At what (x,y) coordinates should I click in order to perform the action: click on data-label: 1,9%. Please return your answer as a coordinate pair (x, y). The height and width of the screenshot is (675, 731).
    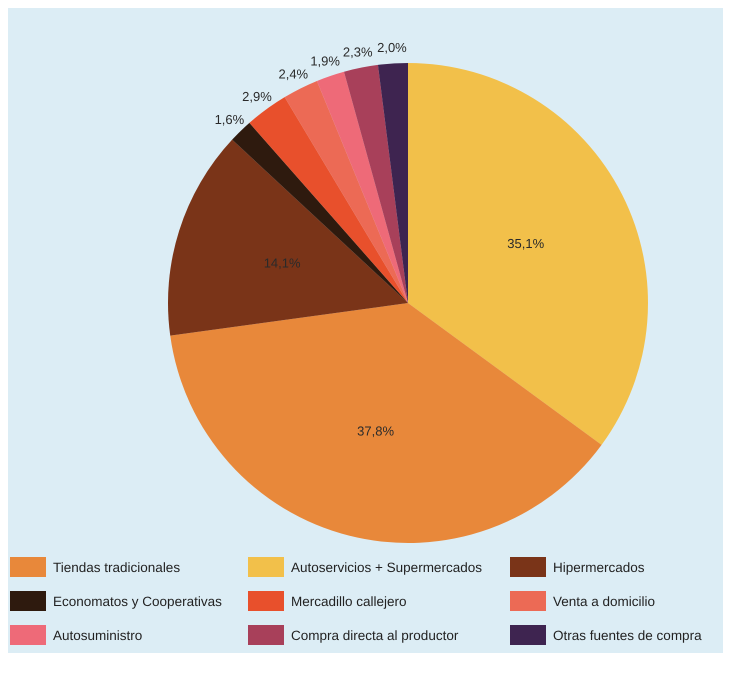
    Looking at the image, I should click on (325, 60).